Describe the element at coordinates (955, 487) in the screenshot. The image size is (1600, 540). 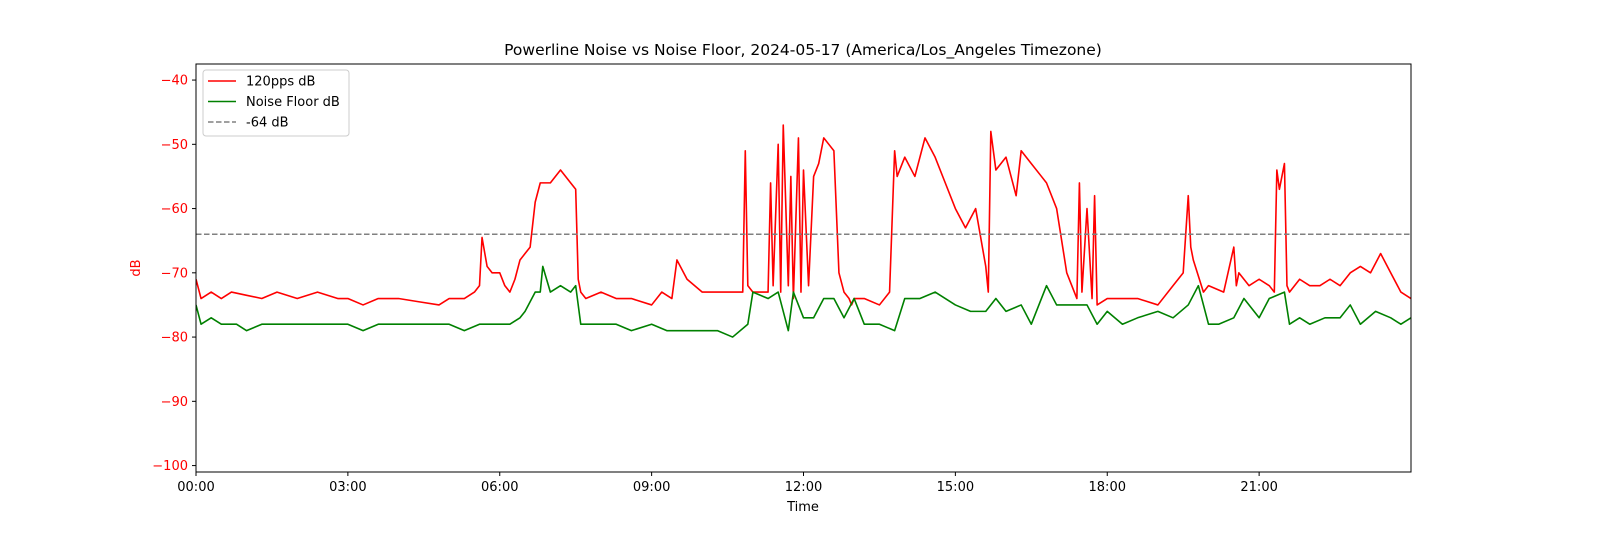
I see `x-tick-label: 15:00` at that location.